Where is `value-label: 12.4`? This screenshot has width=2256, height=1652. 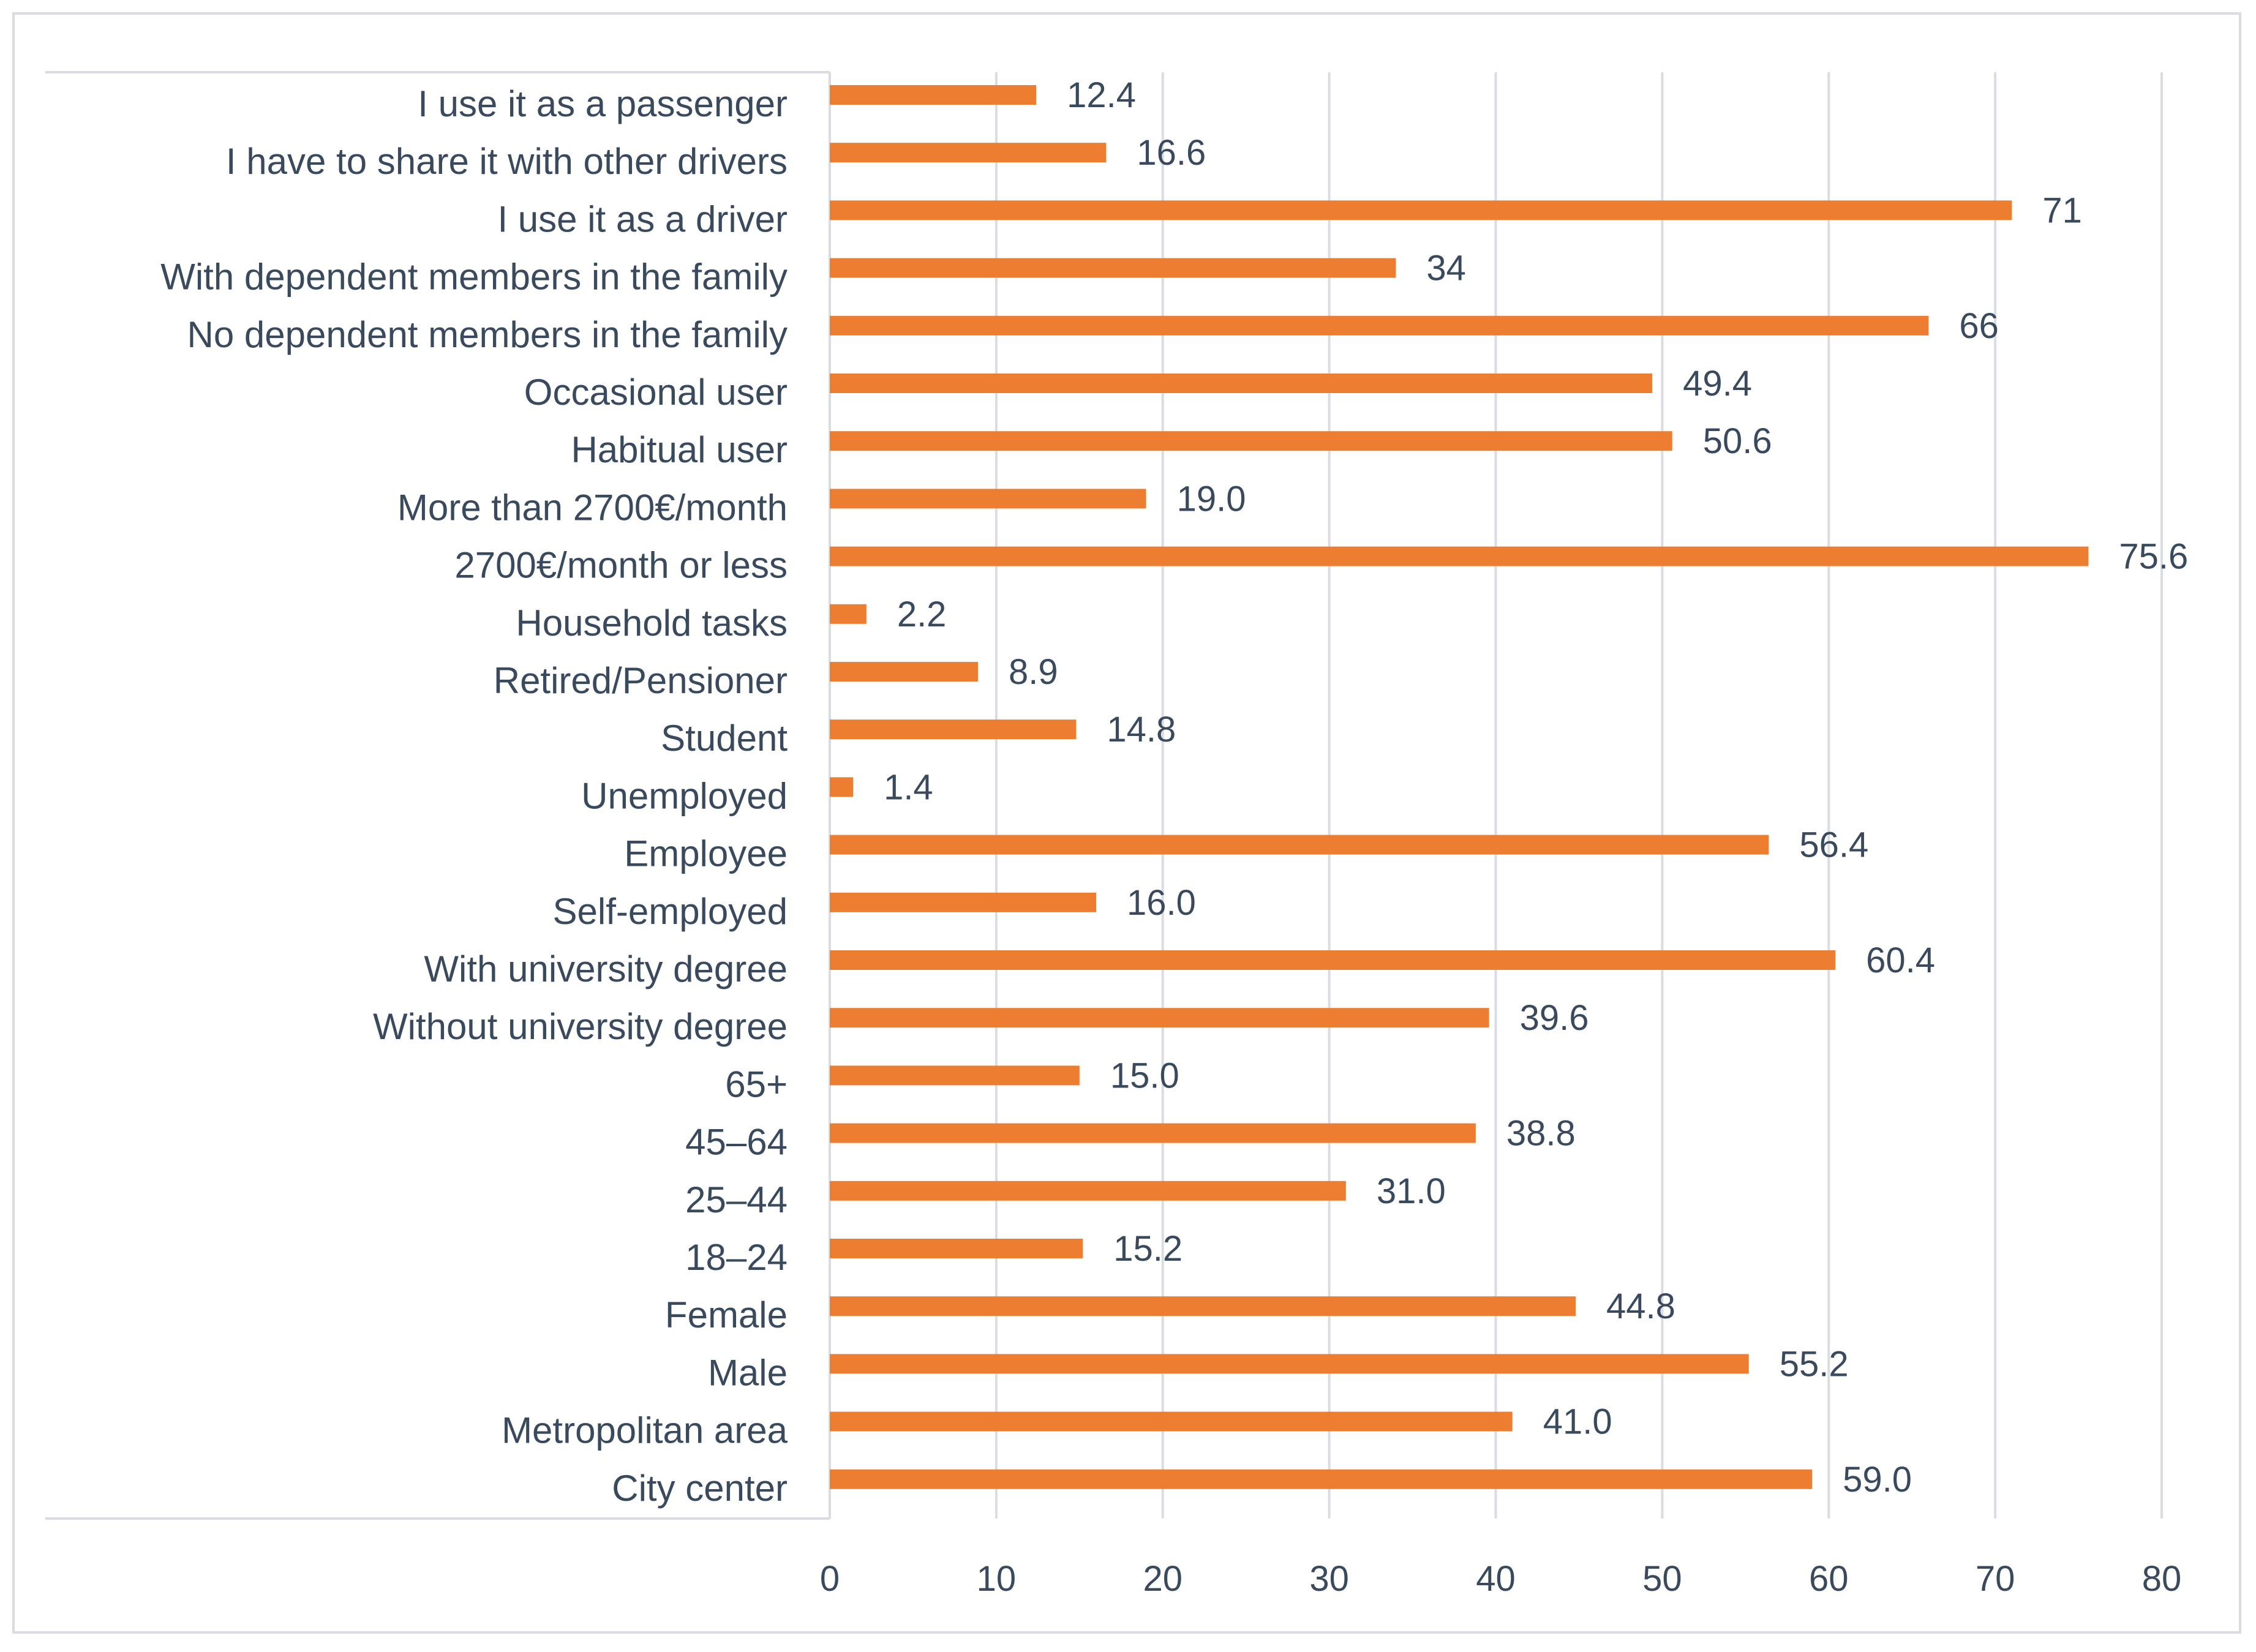
value-label: 12.4 is located at coordinates (1102, 95).